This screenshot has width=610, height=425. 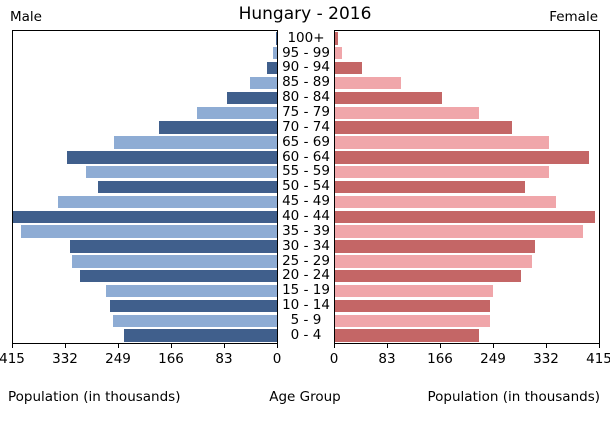 I want to click on age-group-label: 20 - 24, so click(x=306, y=275).